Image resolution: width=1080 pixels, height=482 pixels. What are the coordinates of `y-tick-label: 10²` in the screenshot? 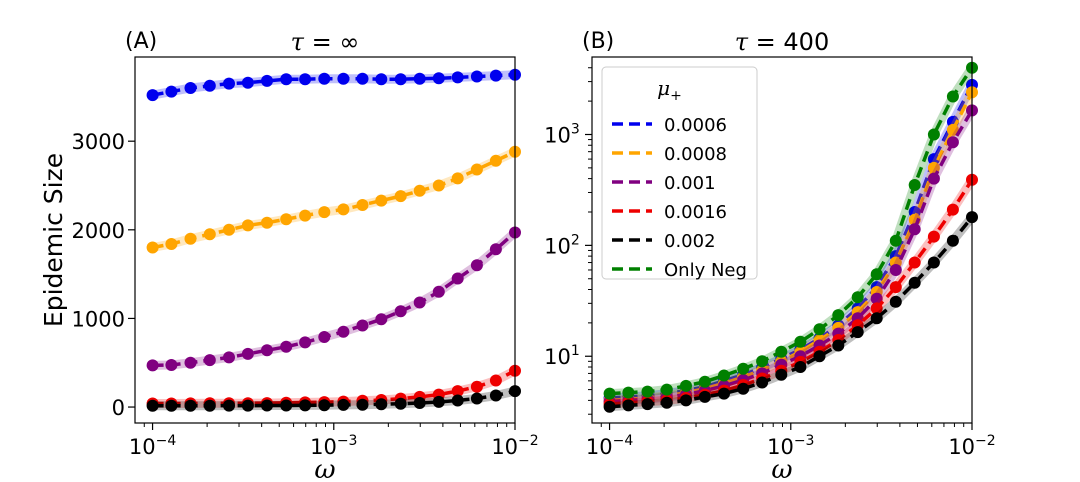 It's located at (562, 245).